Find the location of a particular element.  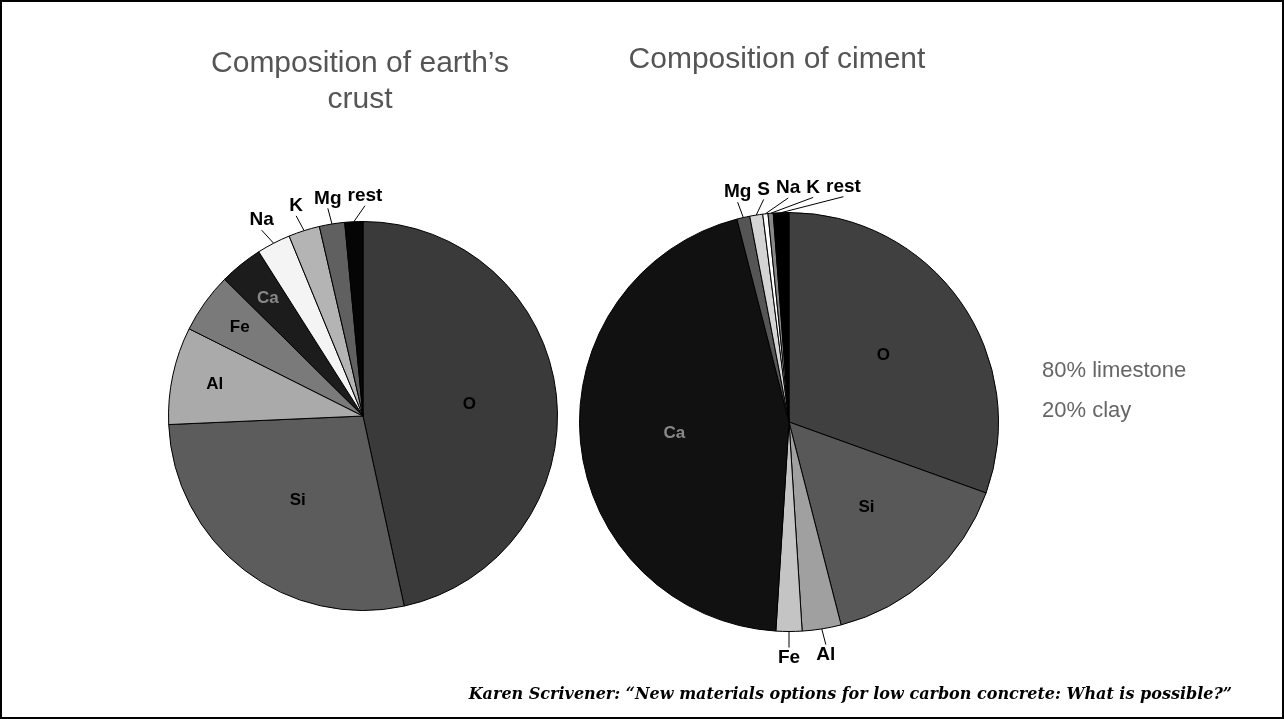

slice-label: S is located at coordinates (764, 188).